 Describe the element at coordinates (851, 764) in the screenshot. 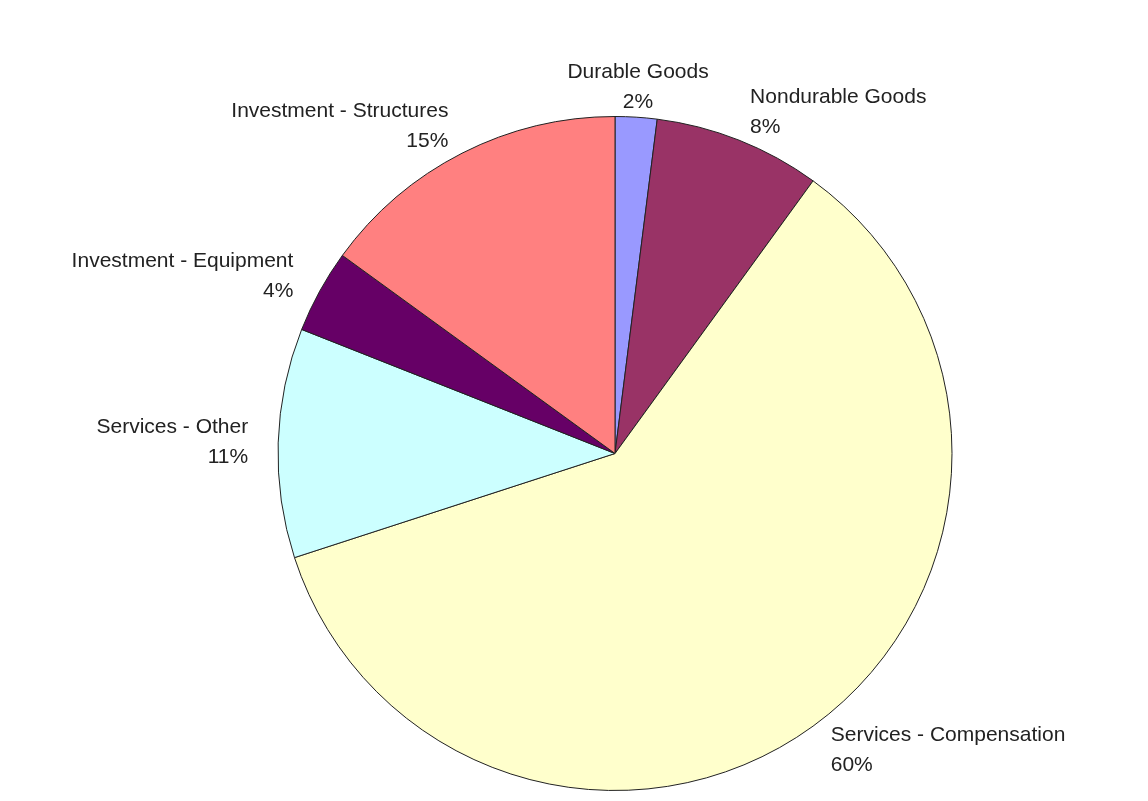

I see `data-label: 60%` at that location.